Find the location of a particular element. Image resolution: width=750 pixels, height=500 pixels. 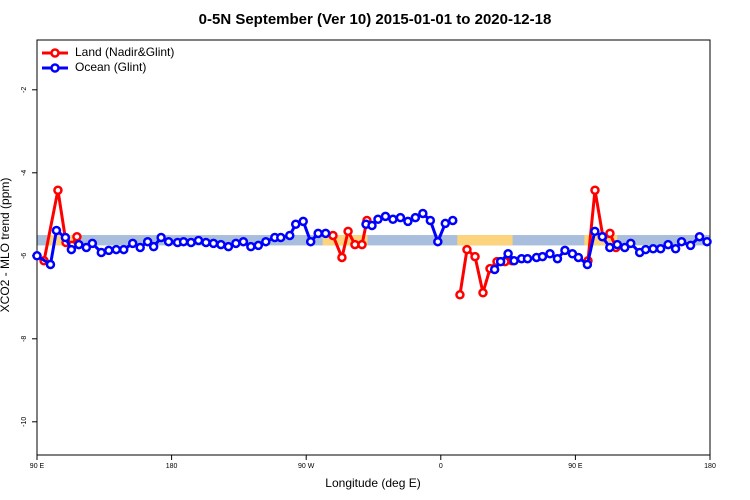

y-tick-label: -4 is located at coordinates (24, 173).